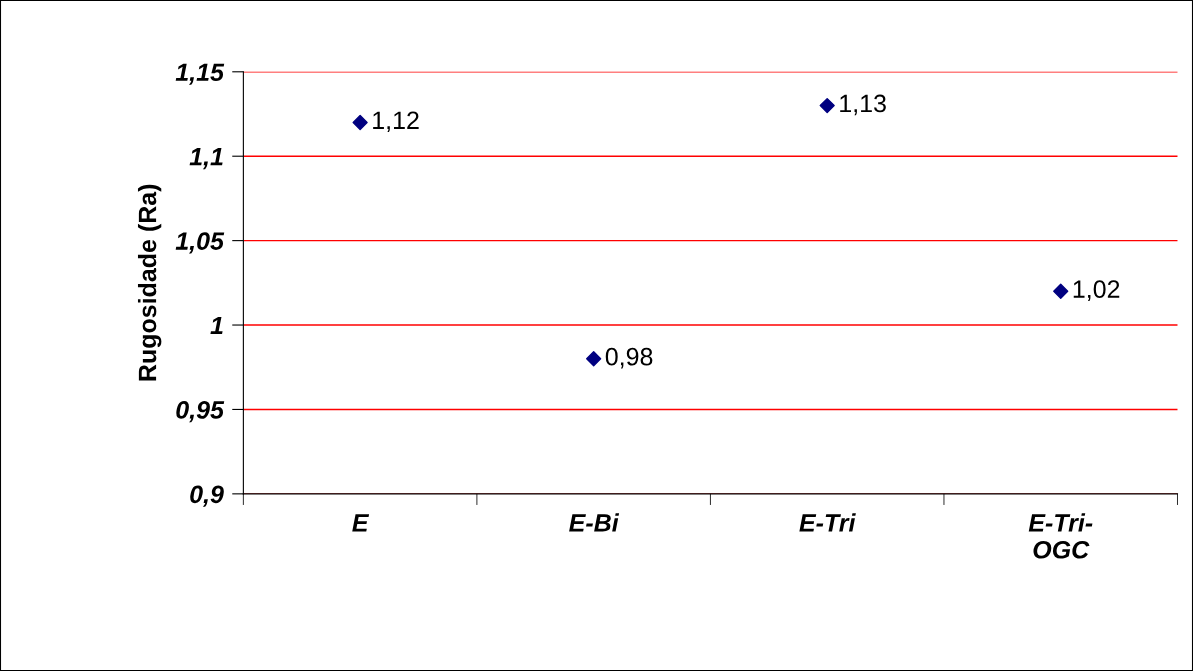 The image size is (1193, 671). I want to click on y-tick-label: 1,05, so click(200, 243).